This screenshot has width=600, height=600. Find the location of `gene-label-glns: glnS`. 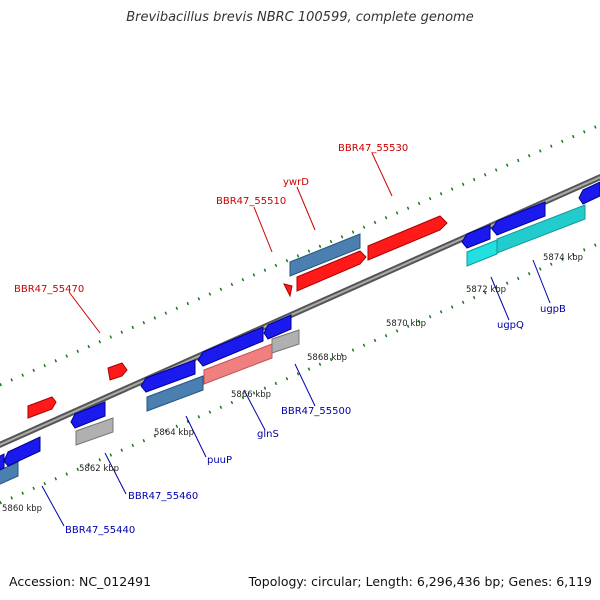

gene-label-glns: glnS is located at coordinates (268, 434).